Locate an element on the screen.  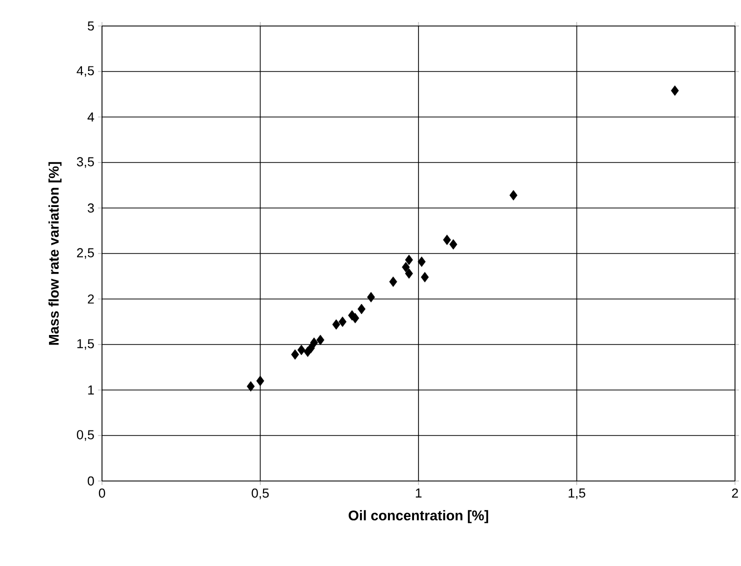
y-tick-label: 0 is located at coordinates (91, 481).